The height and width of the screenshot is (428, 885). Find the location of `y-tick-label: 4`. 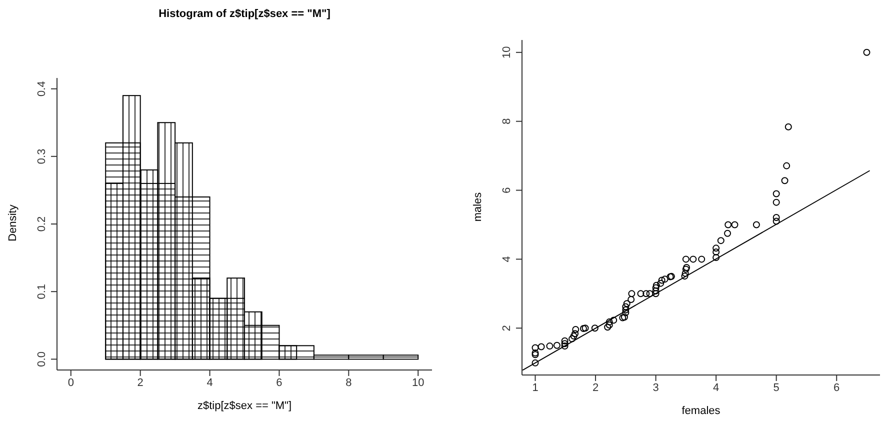

y-tick-label: 4 is located at coordinates (507, 259).